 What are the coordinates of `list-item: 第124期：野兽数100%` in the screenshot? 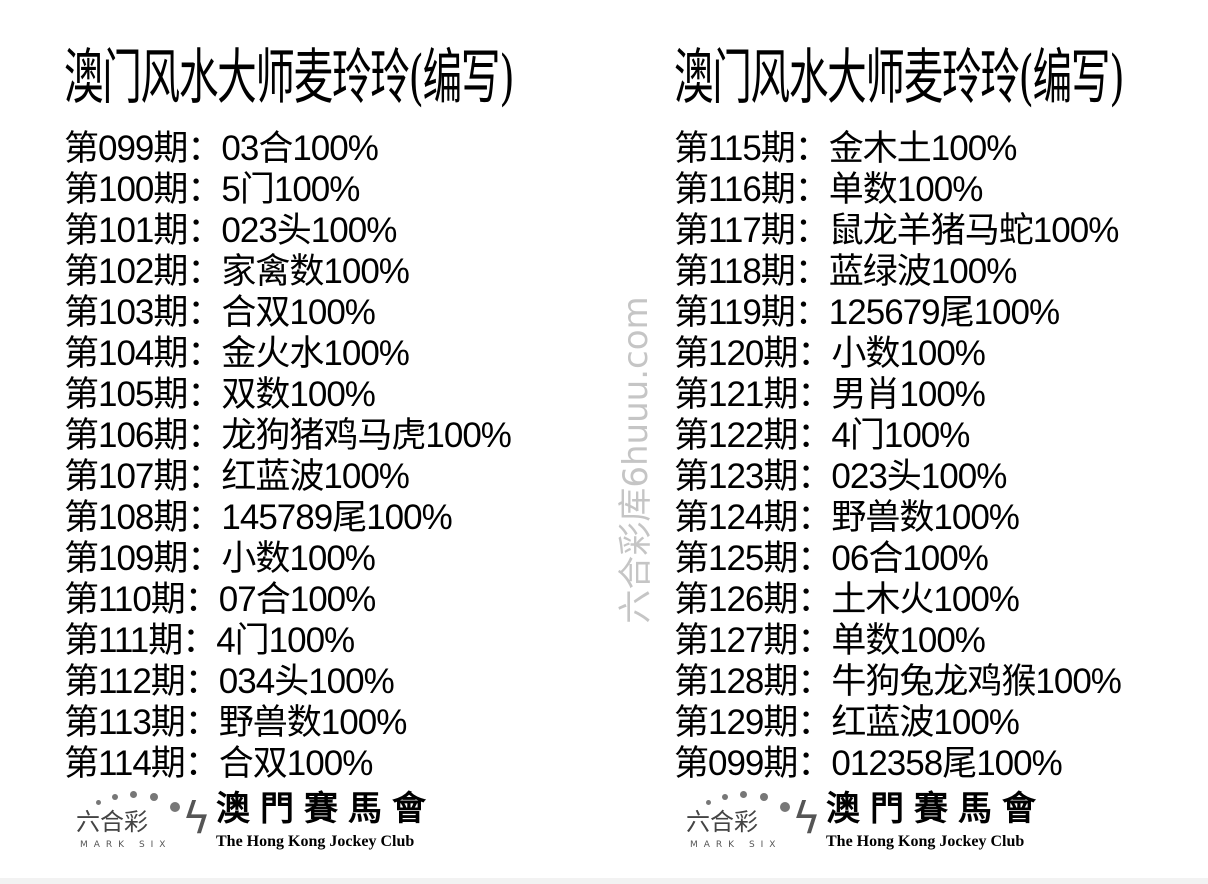 It's located at (847, 517).